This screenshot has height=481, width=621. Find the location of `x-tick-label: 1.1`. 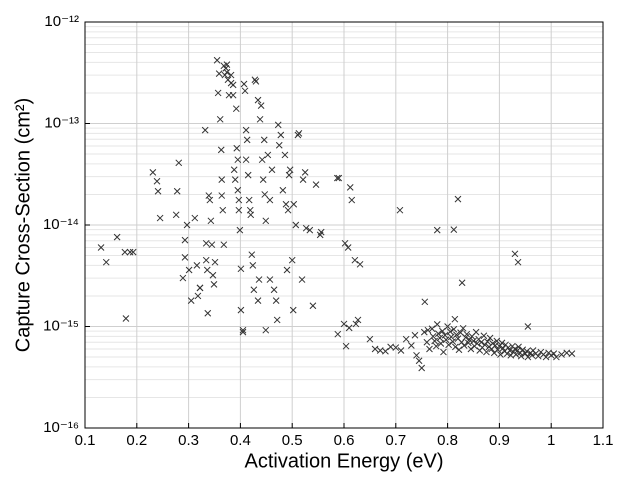

x-tick-label: 1.1 is located at coordinates (603, 440).